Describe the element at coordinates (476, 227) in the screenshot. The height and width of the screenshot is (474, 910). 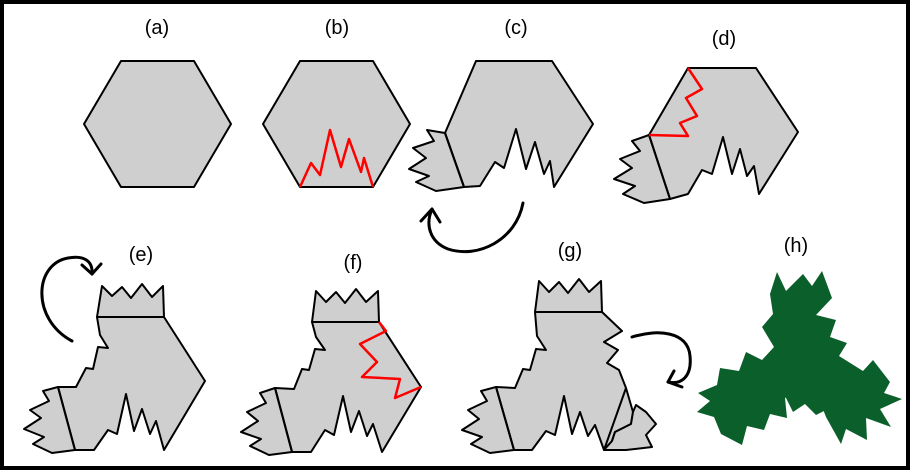
I see `rotation-arrow-c` at that location.